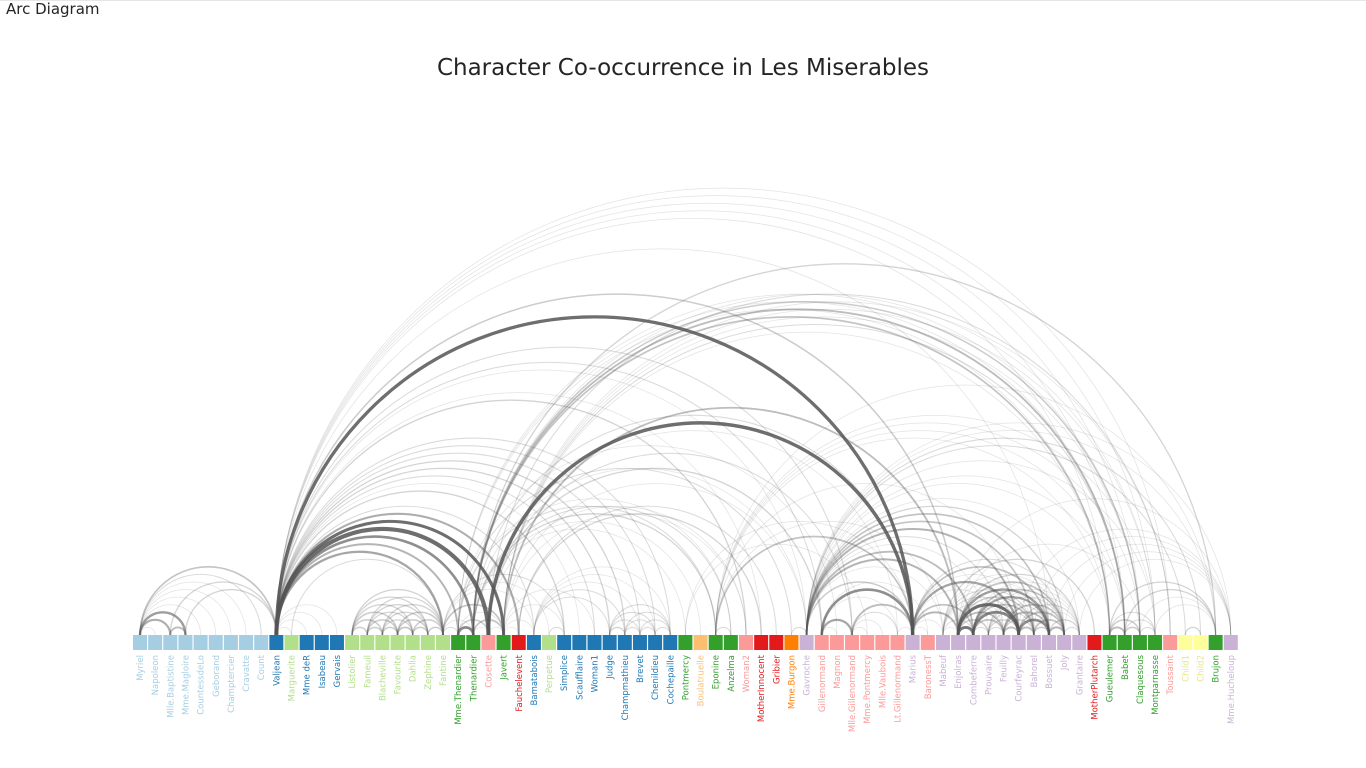  Describe the element at coordinates (808, 675) in the screenshot. I see `node-label: Gavroche` at that location.